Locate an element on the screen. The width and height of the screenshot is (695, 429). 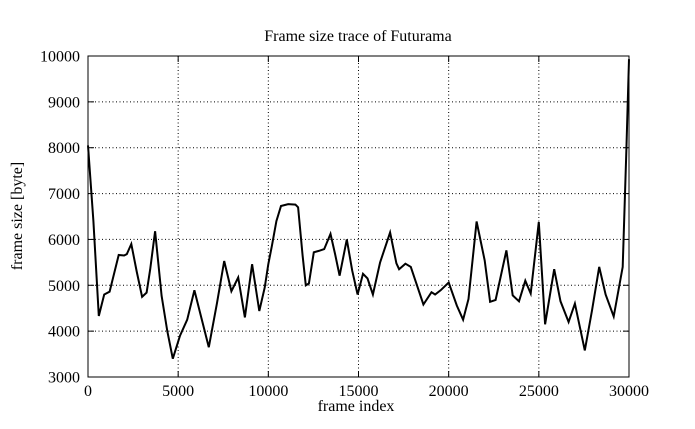
x-tick-labels: 0 5000 10000 15000 20000 25000 30000 is located at coordinates (366, 391).